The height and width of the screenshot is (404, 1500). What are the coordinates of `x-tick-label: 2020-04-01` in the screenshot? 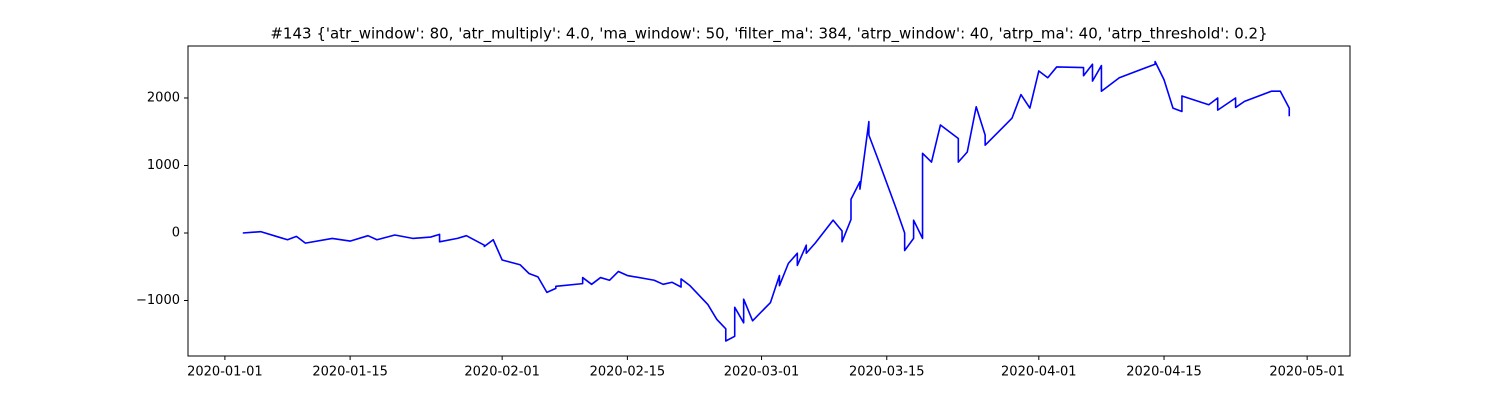 It's located at (1039, 372).